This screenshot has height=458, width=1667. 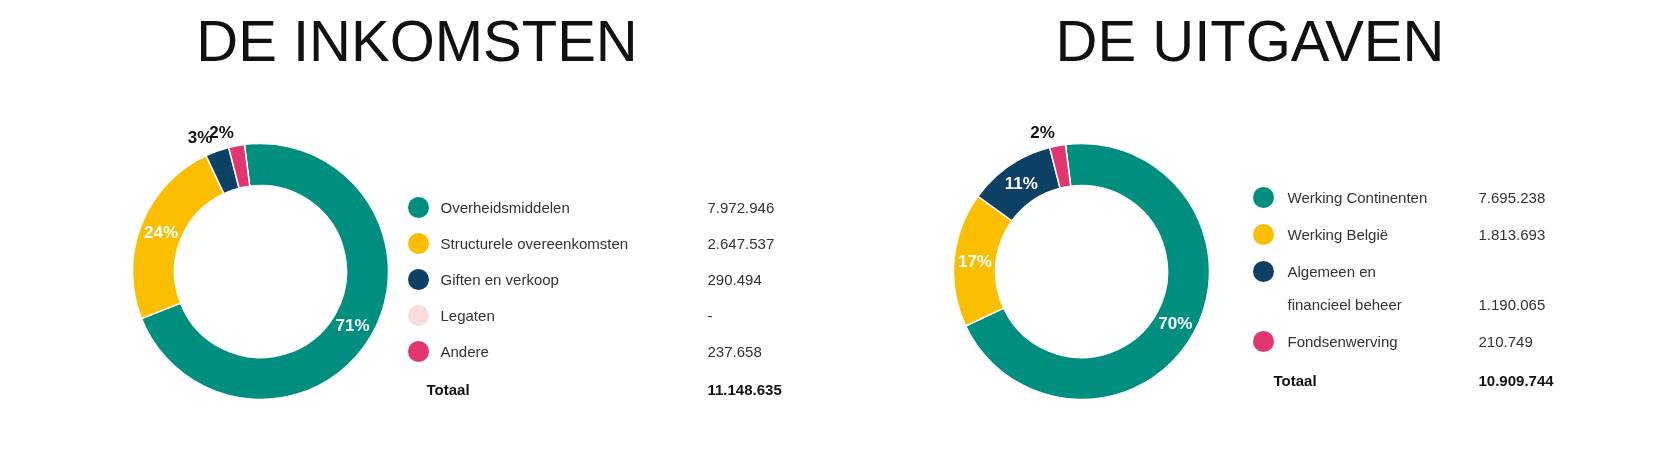 What do you see at coordinates (734, 351) in the screenshot?
I see `text: 237.658` at bounding box center [734, 351].